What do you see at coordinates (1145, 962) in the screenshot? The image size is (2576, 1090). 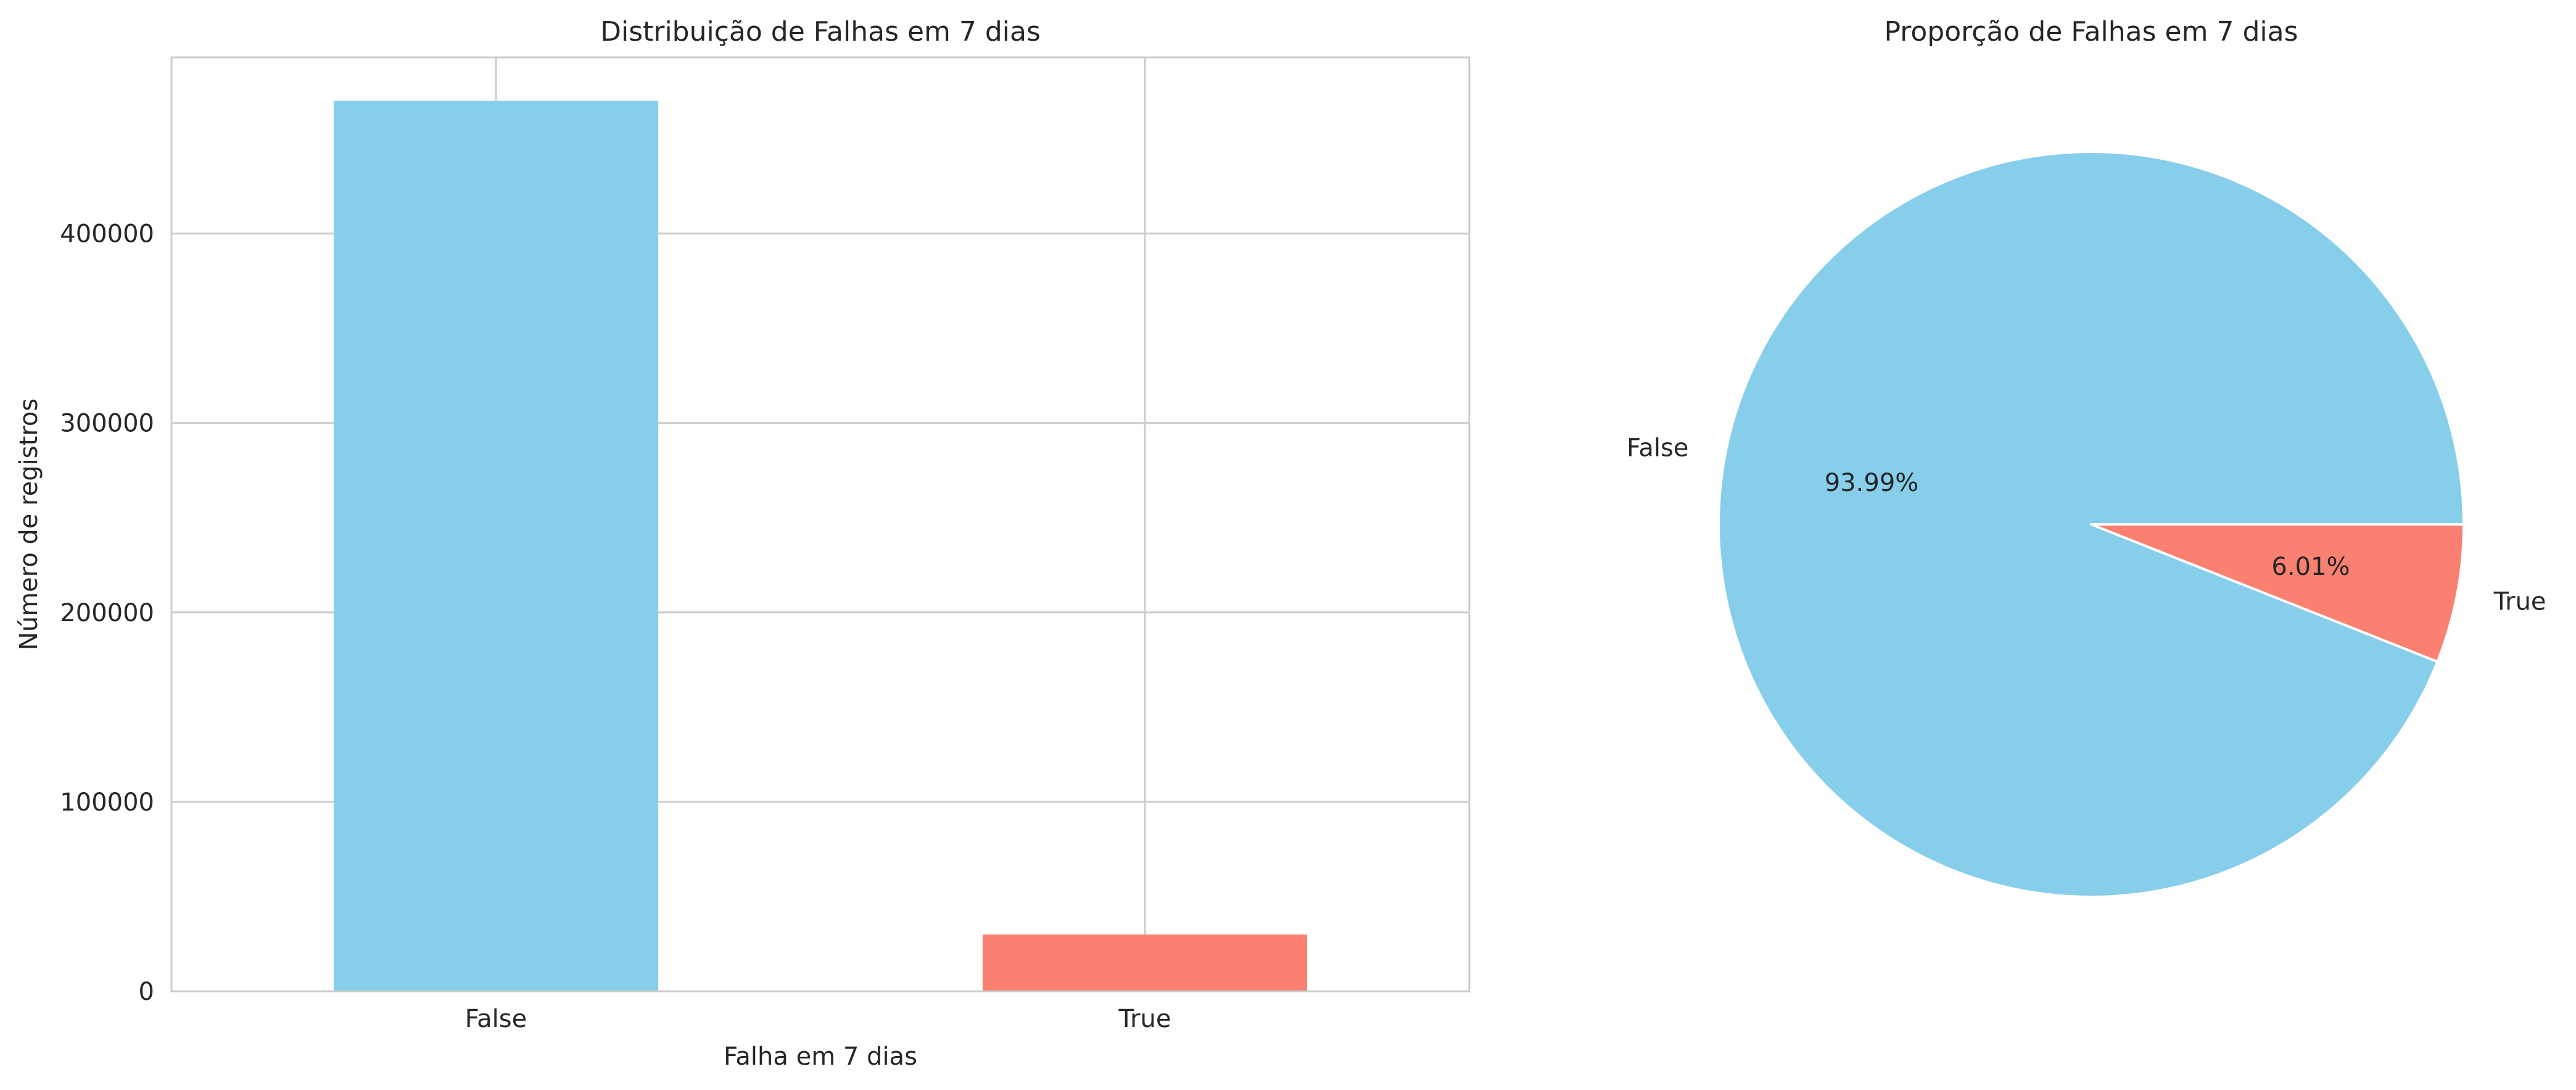 I see `bar-true` at bounding box center [1145, 962].